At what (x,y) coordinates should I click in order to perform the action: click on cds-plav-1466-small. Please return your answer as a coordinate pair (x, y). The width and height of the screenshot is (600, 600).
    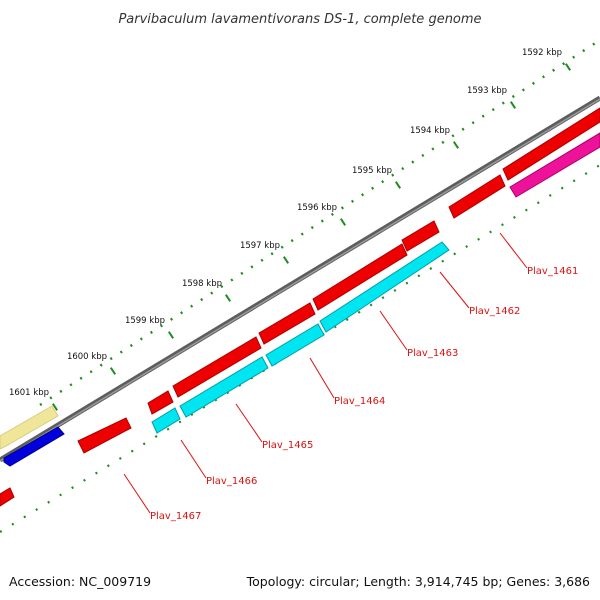
    Looking at the image, I should click on (160, 402).